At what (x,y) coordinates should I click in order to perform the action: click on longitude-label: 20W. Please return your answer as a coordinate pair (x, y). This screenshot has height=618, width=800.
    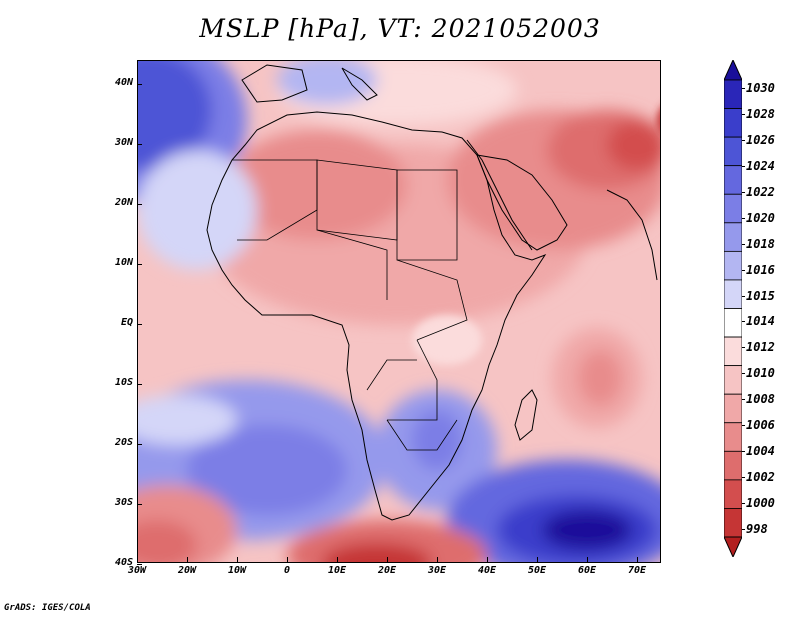
    Looking at the image, I should click on (187, 570).